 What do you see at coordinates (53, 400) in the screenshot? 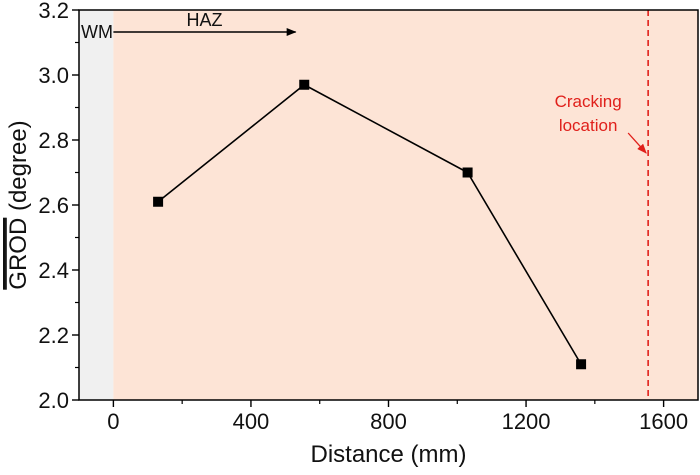
I see `y-tick-label: 2.0` at bounding box center [53, 400].